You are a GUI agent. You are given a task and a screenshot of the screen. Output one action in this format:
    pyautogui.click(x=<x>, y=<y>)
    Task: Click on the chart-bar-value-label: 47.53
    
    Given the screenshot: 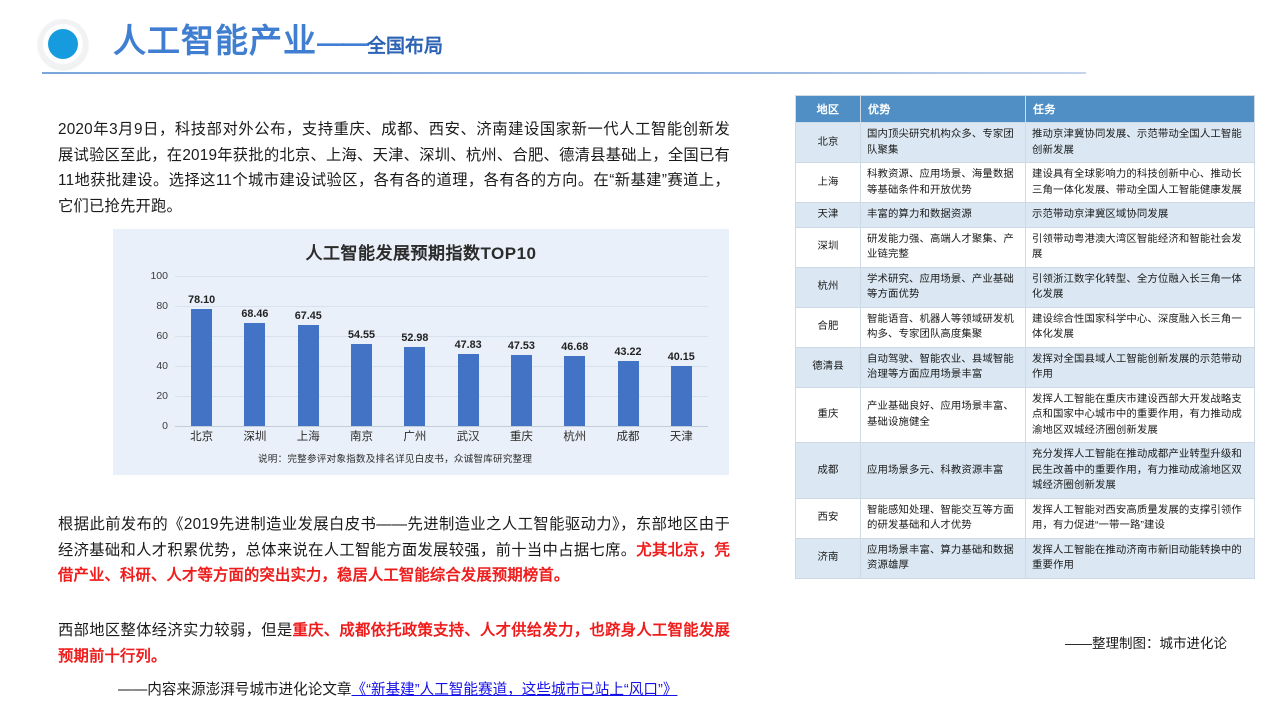 What is the action you would take?
    pyautogui.click(x=521, y=345)
    